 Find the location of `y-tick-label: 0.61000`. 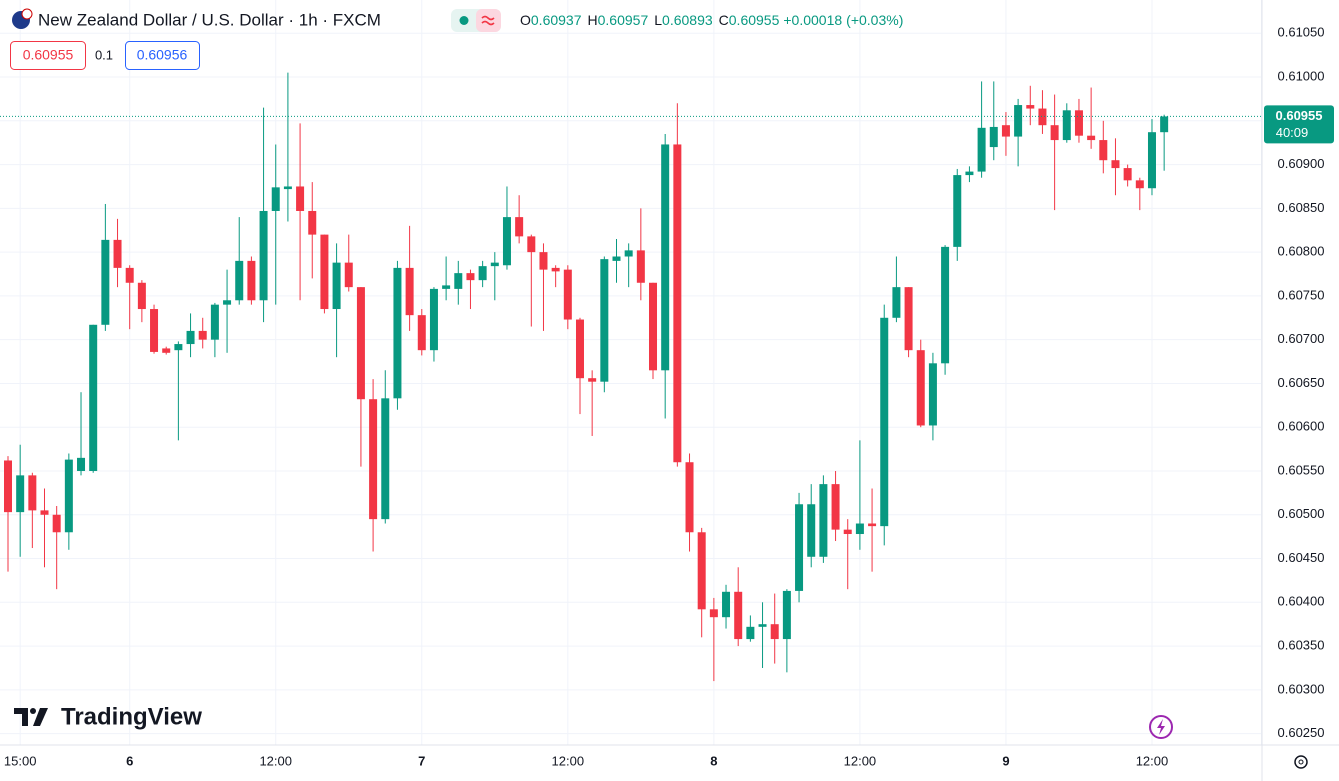

y-tick-label: 0.61000 is located at coordinates (1301, 75).